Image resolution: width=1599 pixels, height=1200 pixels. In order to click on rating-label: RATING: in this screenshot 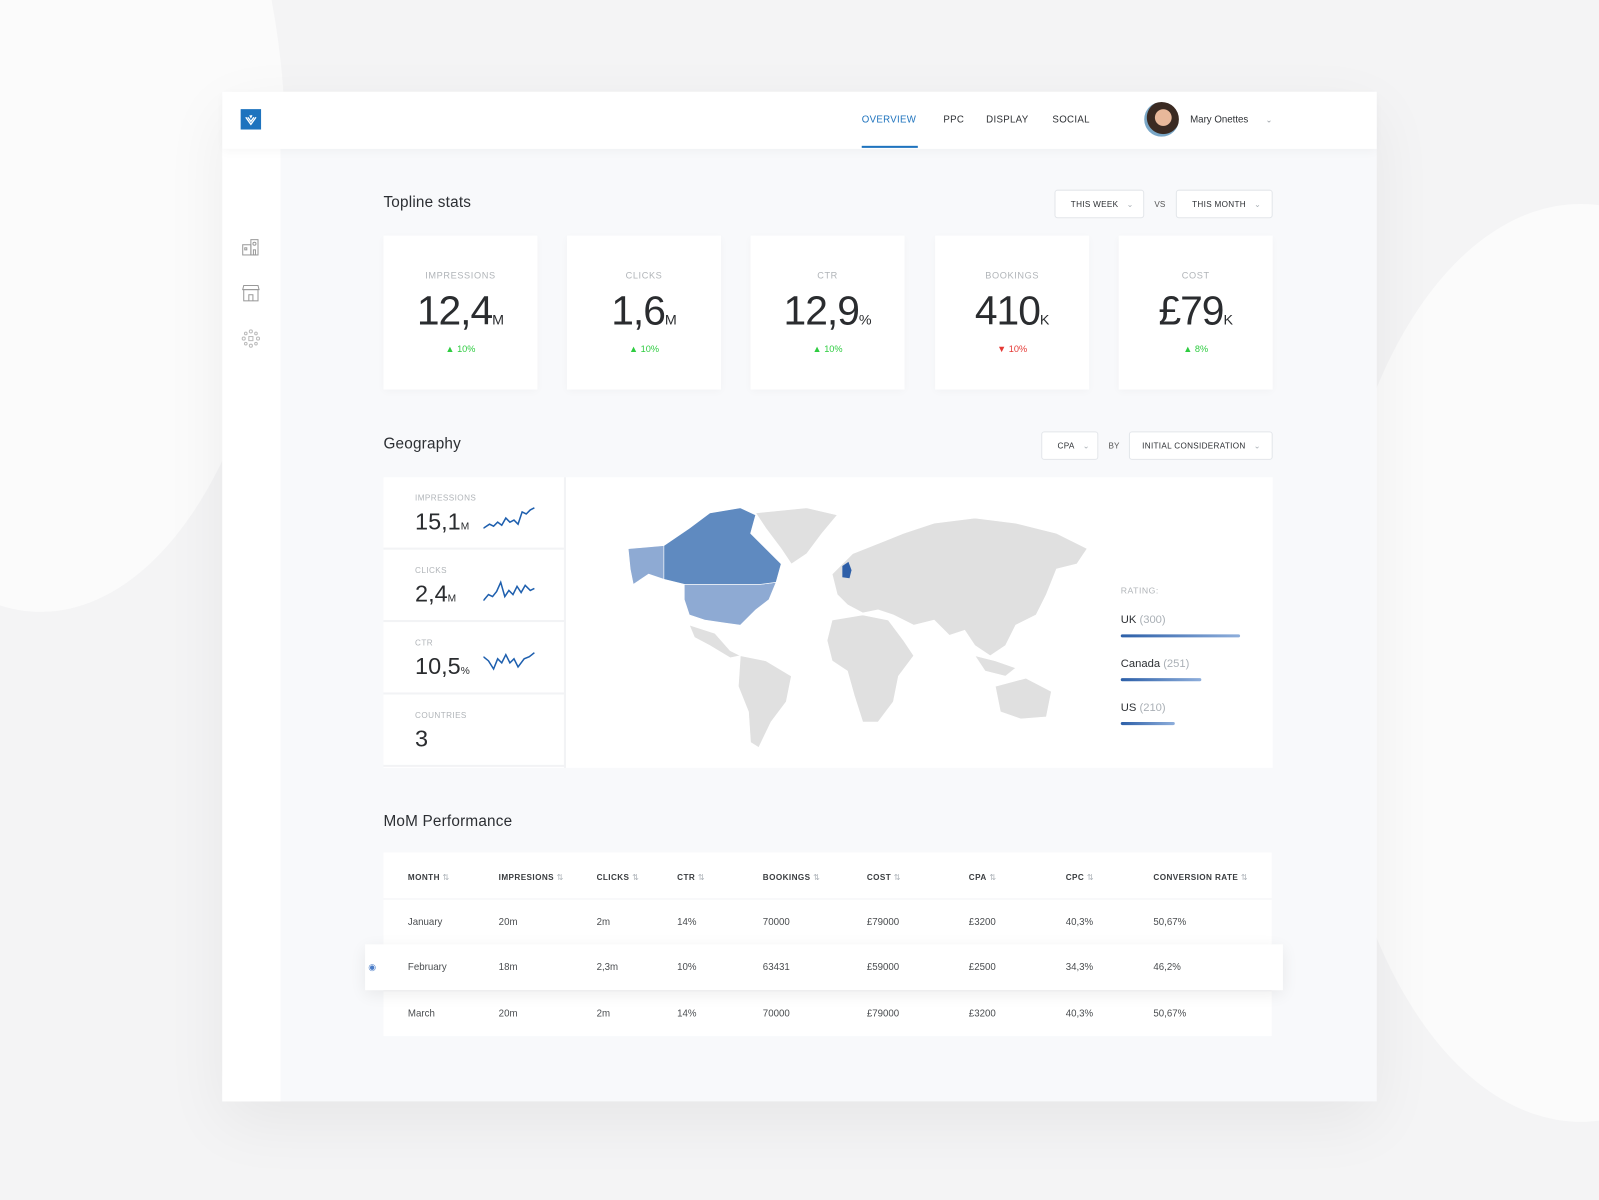, I will do `click(1139, 590)`.